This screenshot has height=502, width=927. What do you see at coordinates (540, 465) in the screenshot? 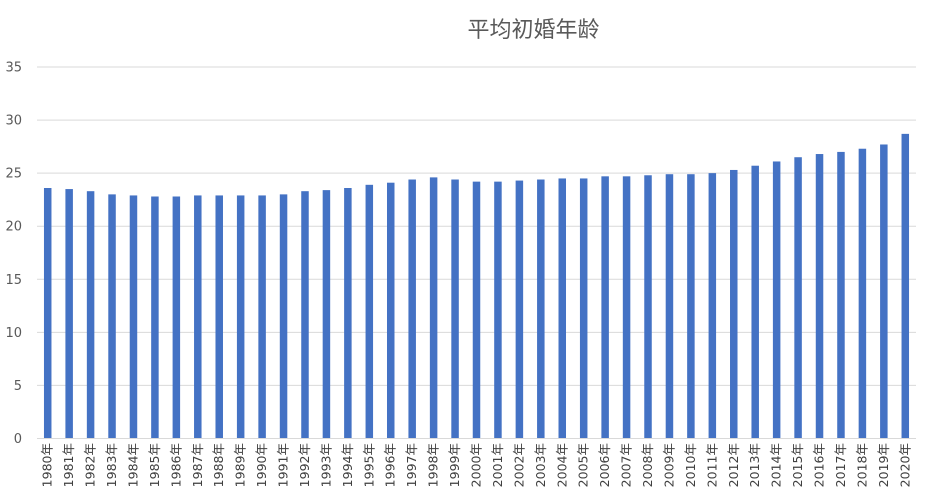
I see `x-tick-label: 2003年` at bounding box center [540, 465].